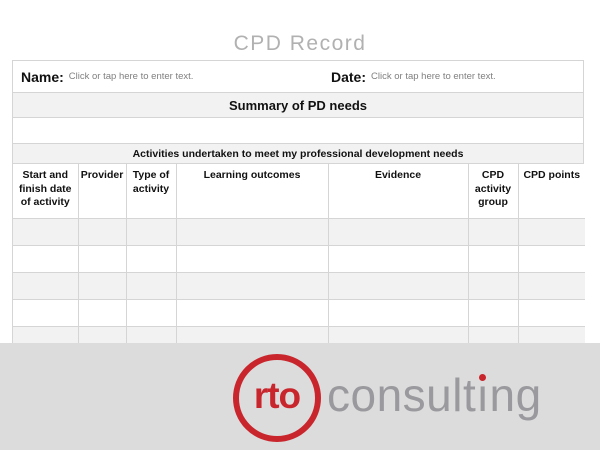 This screenshot has height=450, width=600. I want to click on logo-circle-text: rto, so click(277, 395).